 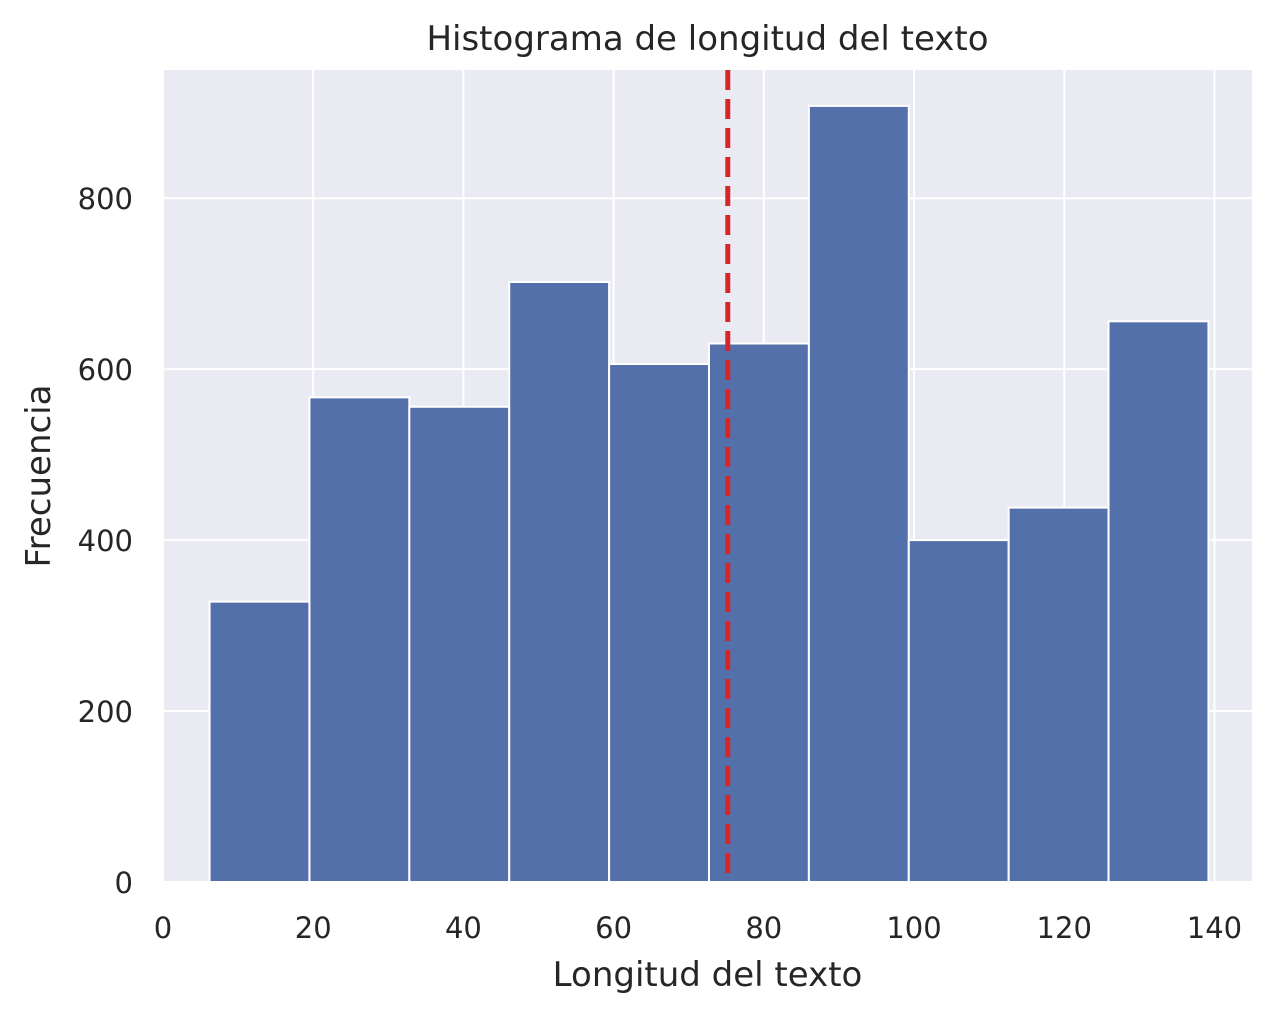 I want to click on x-axis-label: Longitud del texto, so click(x=708, y=975).